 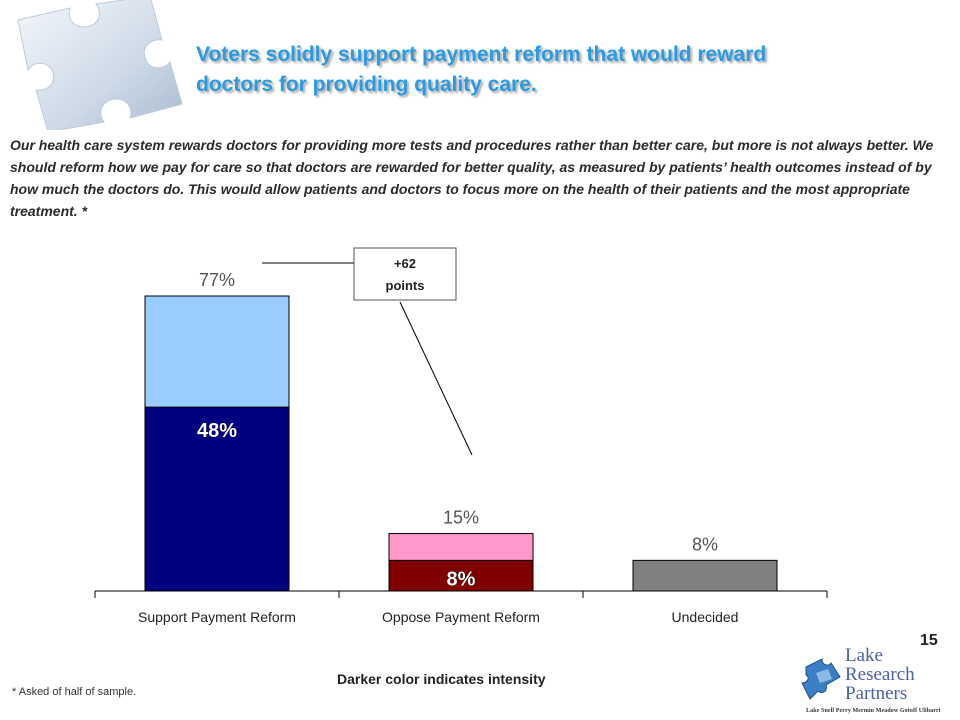 I want to click on label-oppose-intense: 8%, so click(x=461, y=579).